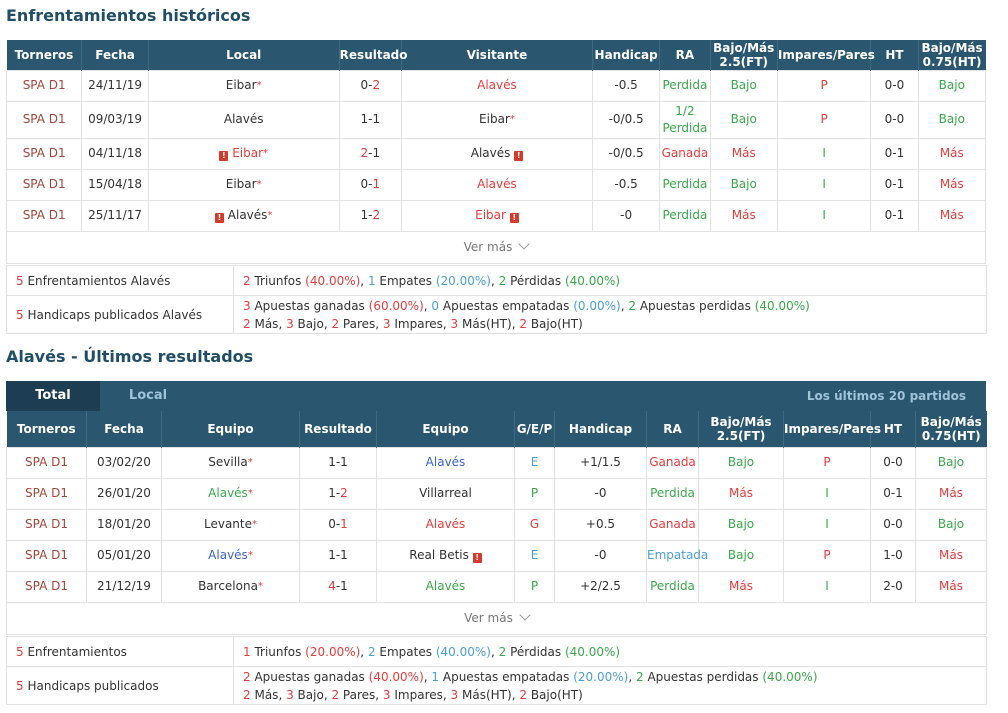 This screenshot has width=1008, height=713. I want to click on over-ht-label: Más(HT), so click(487, 323).